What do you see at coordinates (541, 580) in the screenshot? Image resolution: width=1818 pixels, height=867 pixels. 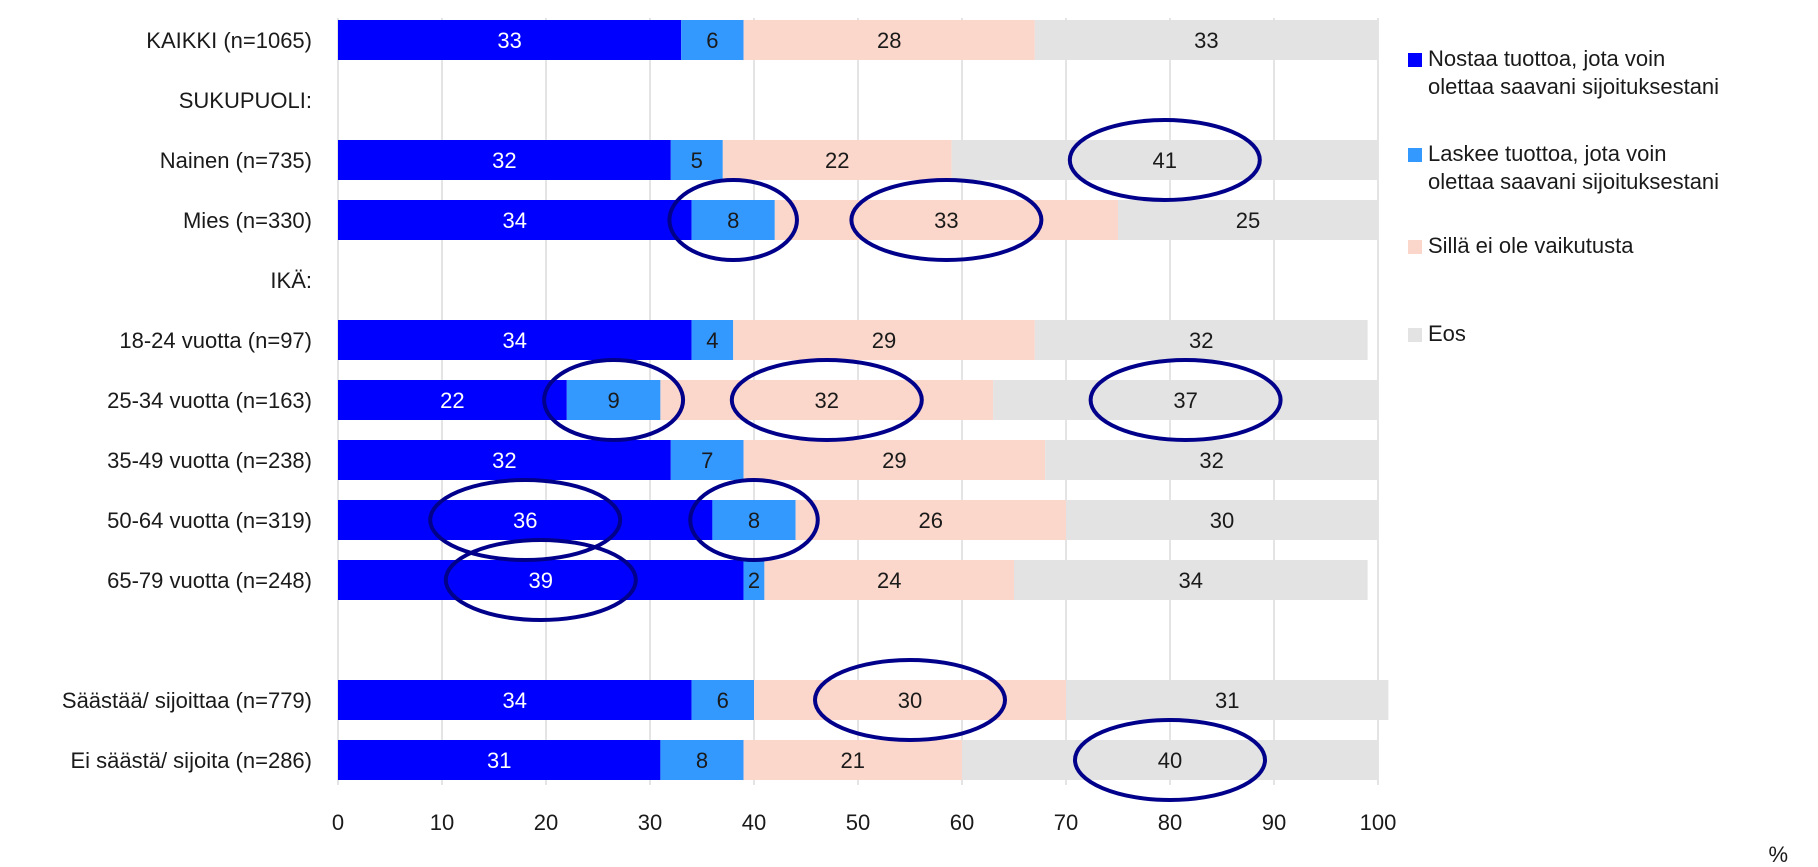 I see `data-label: 39` at bounding box center [541, 580].